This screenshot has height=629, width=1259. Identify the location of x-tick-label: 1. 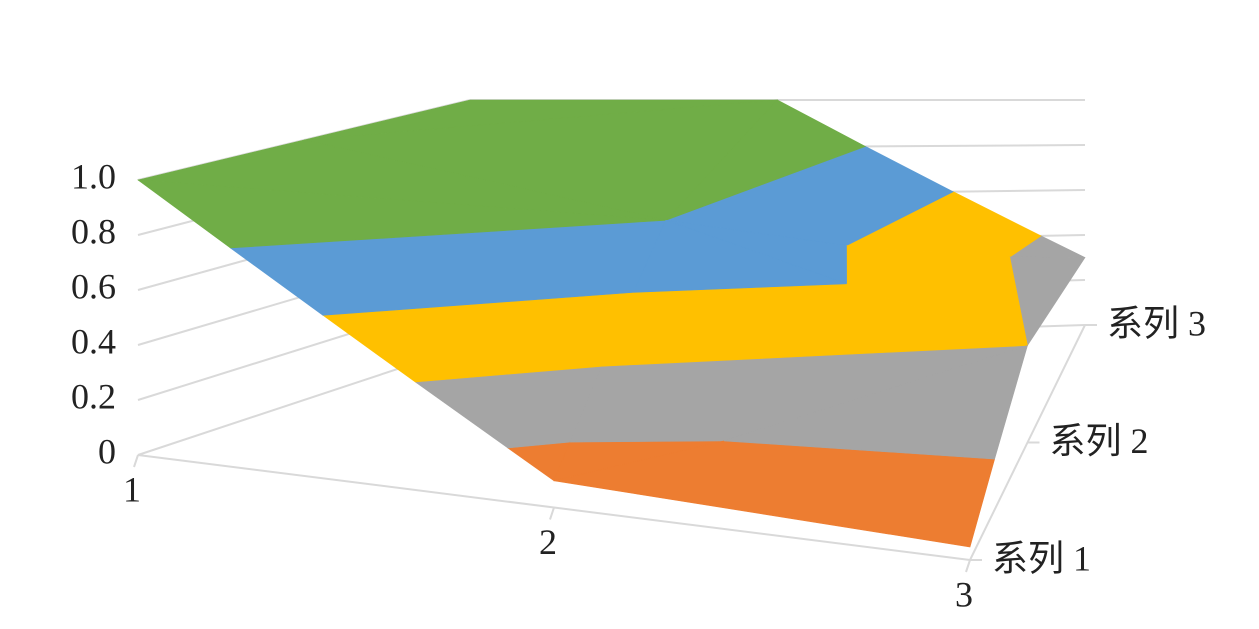
(132, 489).